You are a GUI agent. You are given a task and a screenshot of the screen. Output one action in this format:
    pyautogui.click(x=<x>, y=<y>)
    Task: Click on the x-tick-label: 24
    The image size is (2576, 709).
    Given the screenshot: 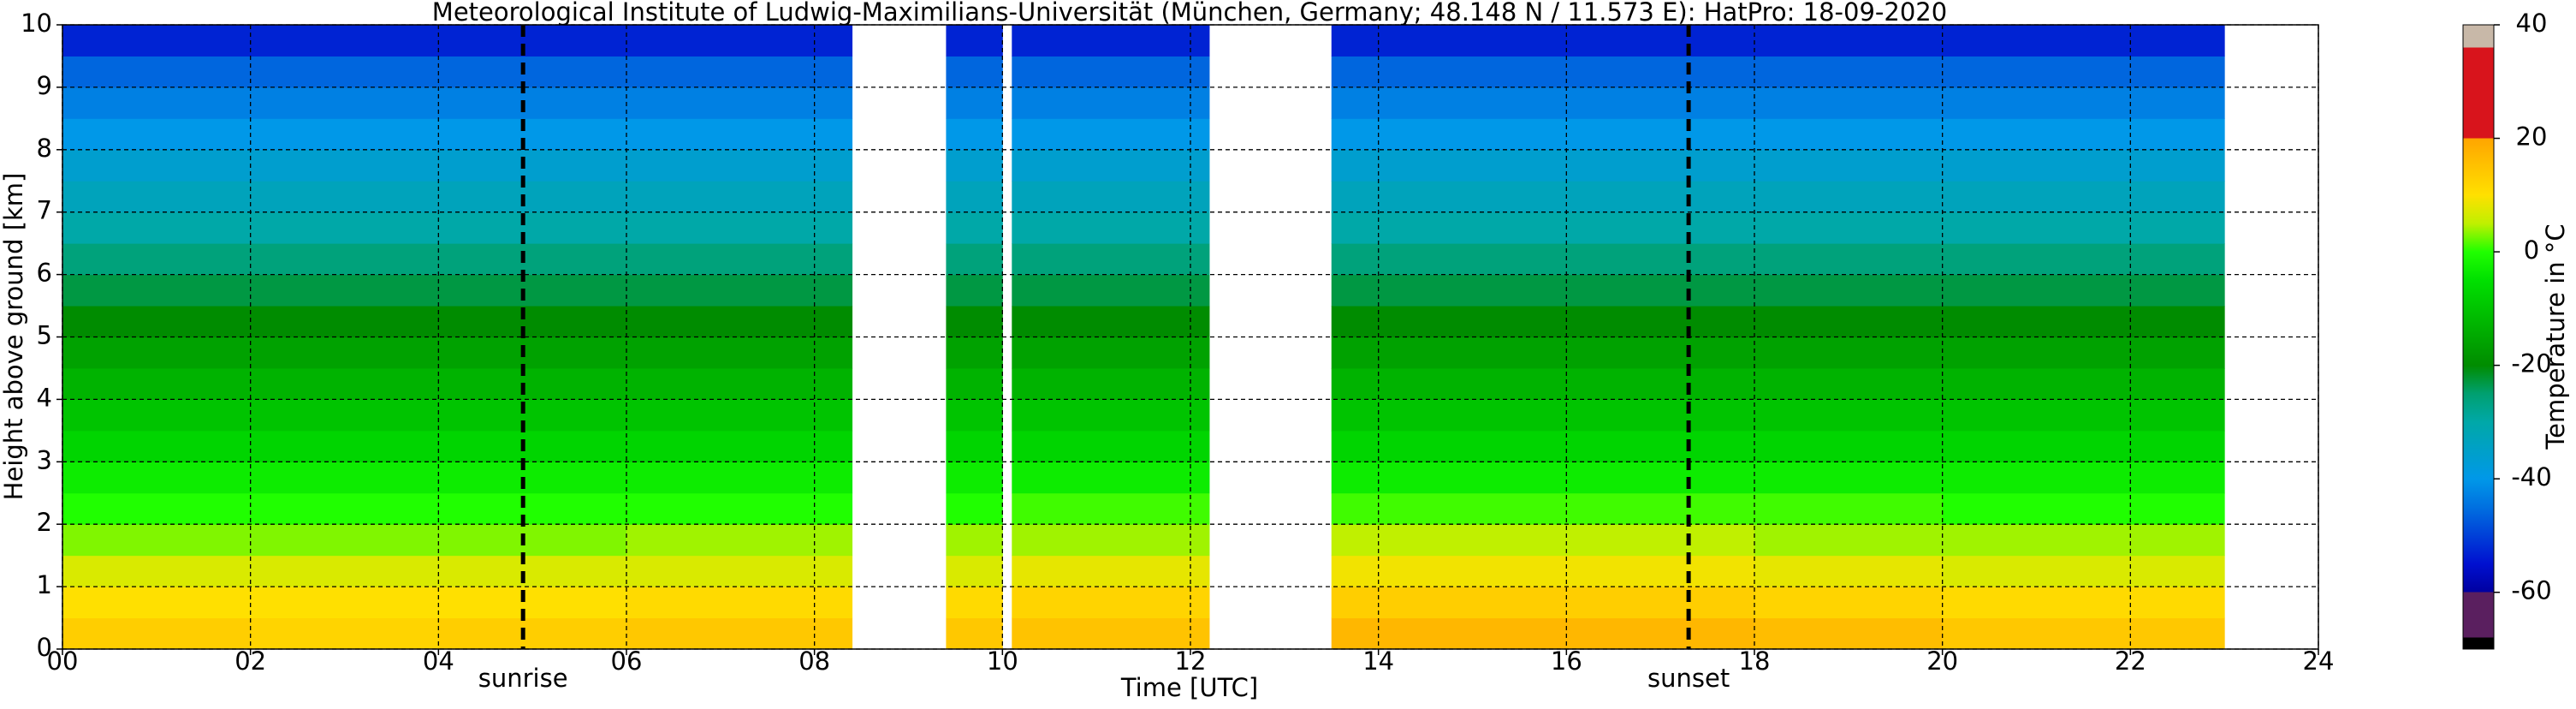 What is the action you would take?
    pyautogui.click(x=2319, y=661)
    